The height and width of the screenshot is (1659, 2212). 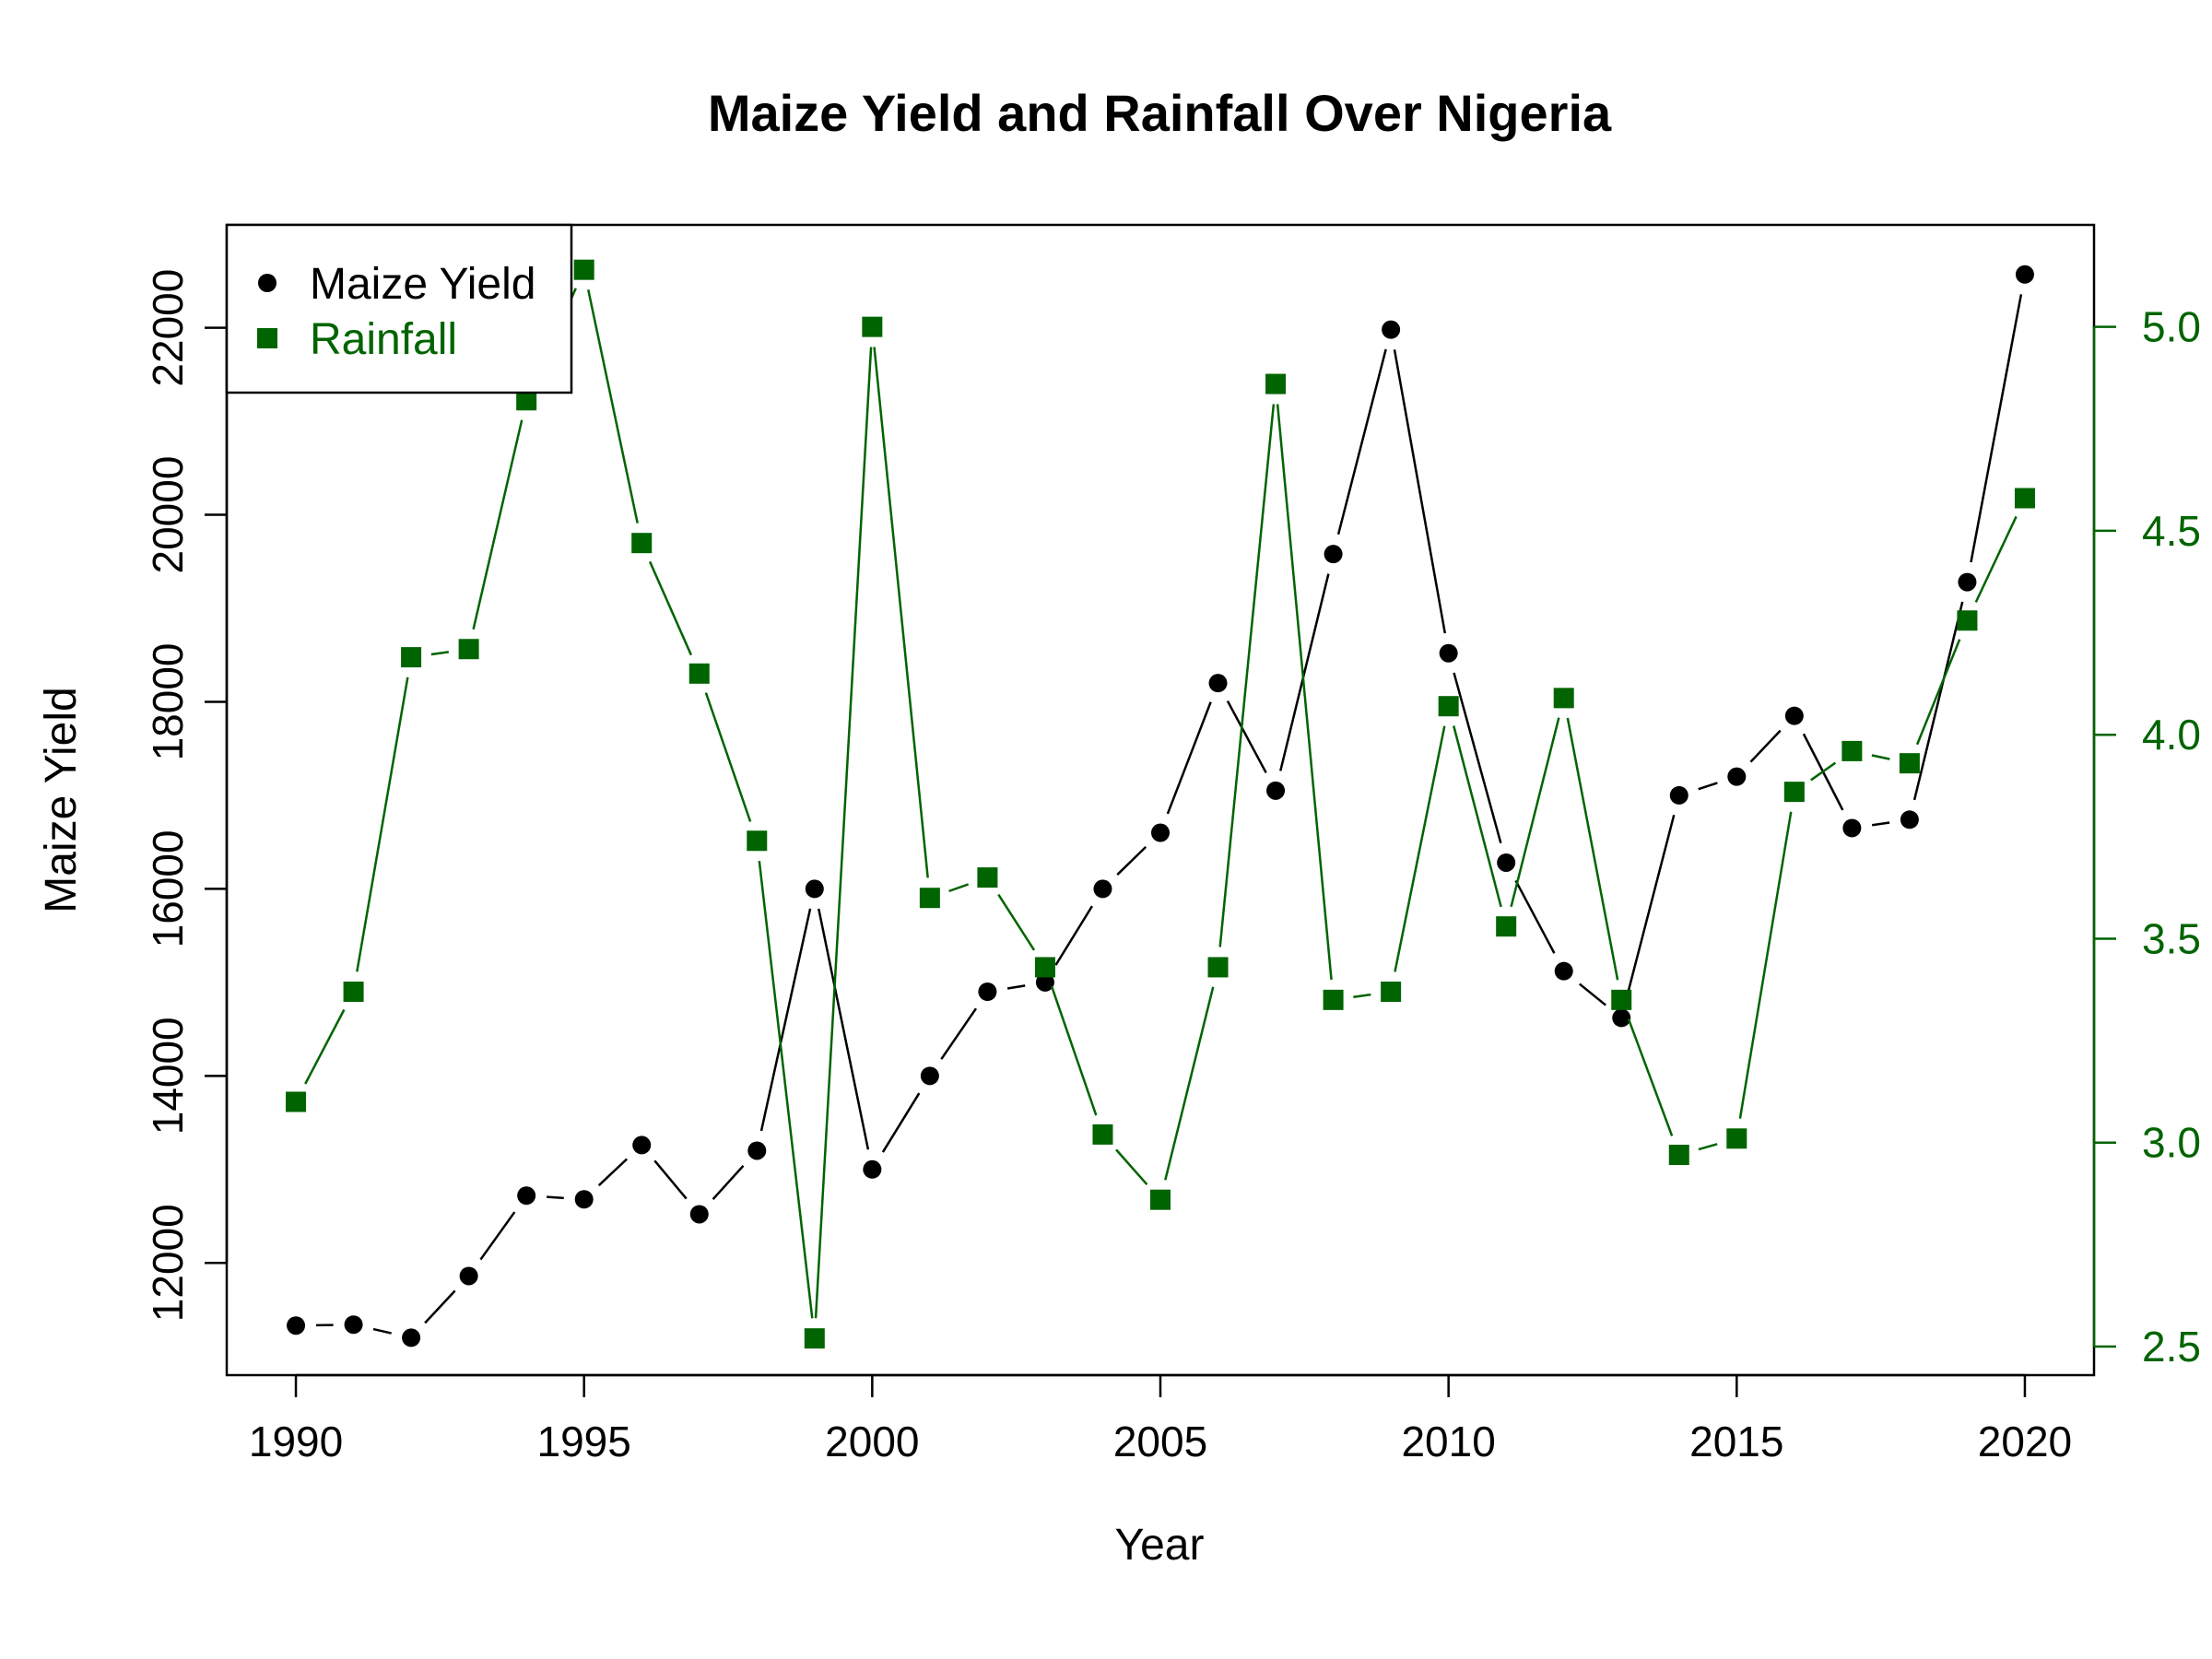 I want to click on y-tick-label-left: 22000, so click(x=168, y=328).